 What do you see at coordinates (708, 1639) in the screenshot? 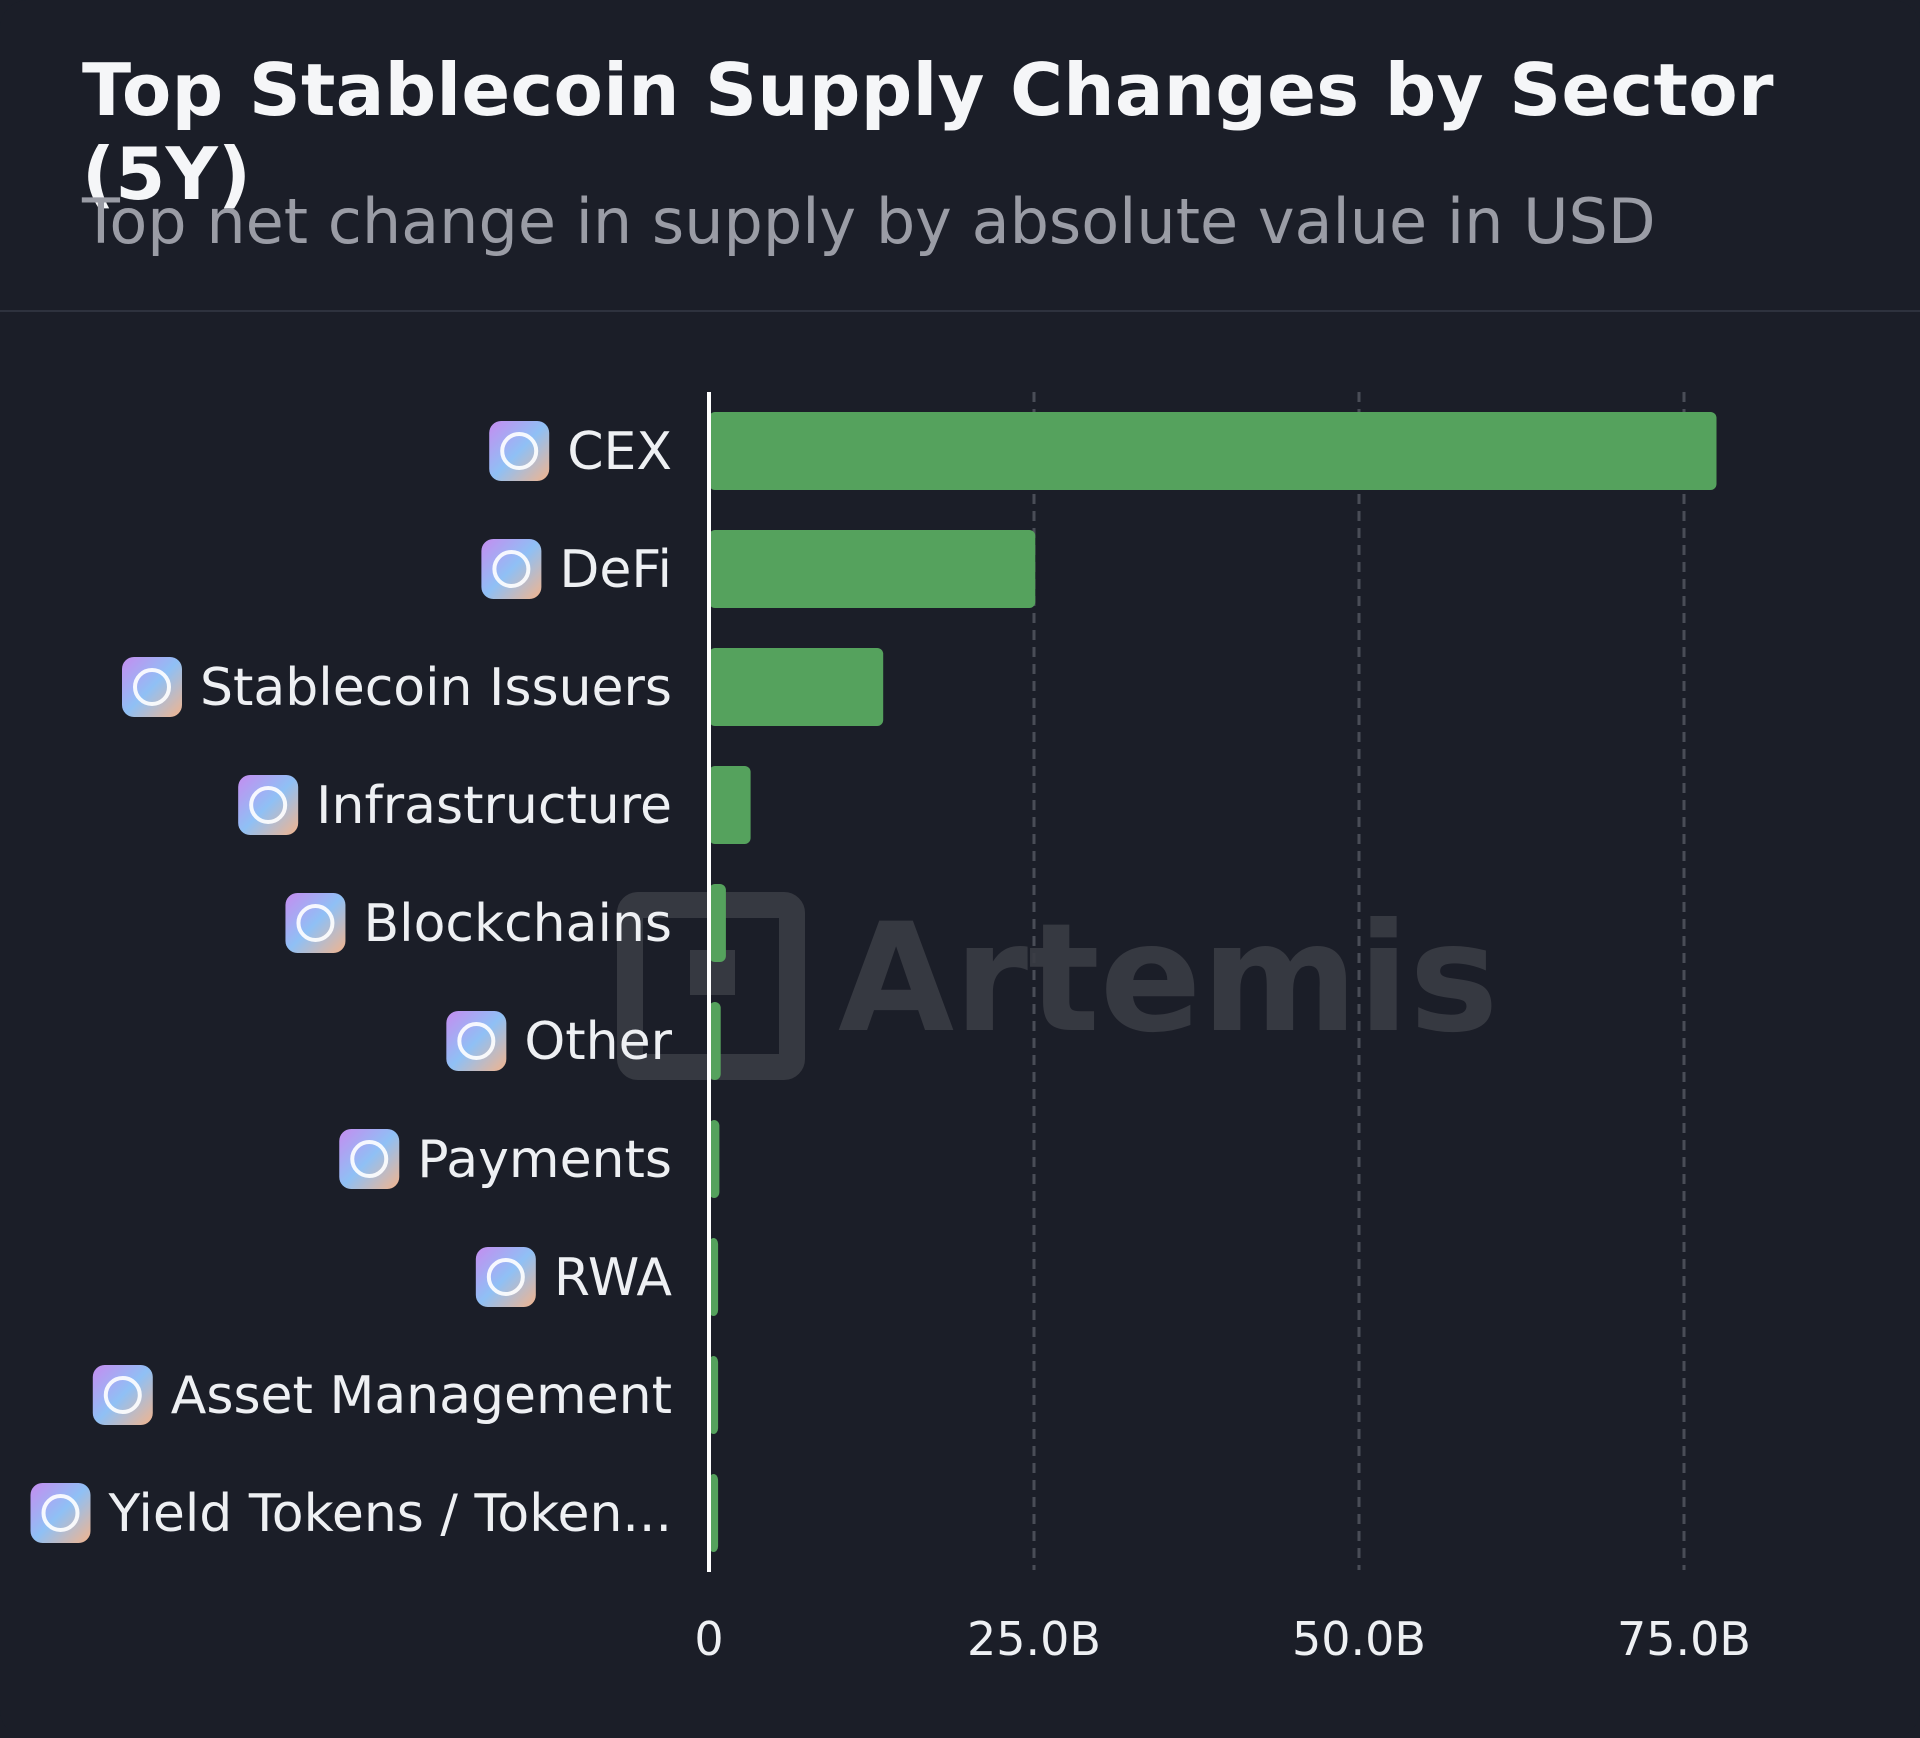
I see `x-tick-label: 0` at bounding box center [708, 1639].